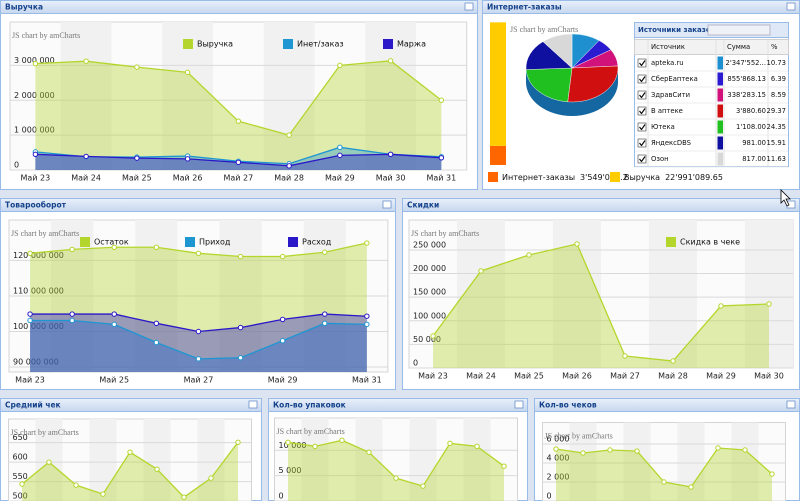  Describe the element at coordinates (778, 95) in the screenshot. I see `source-percent: 8.59` at that location.